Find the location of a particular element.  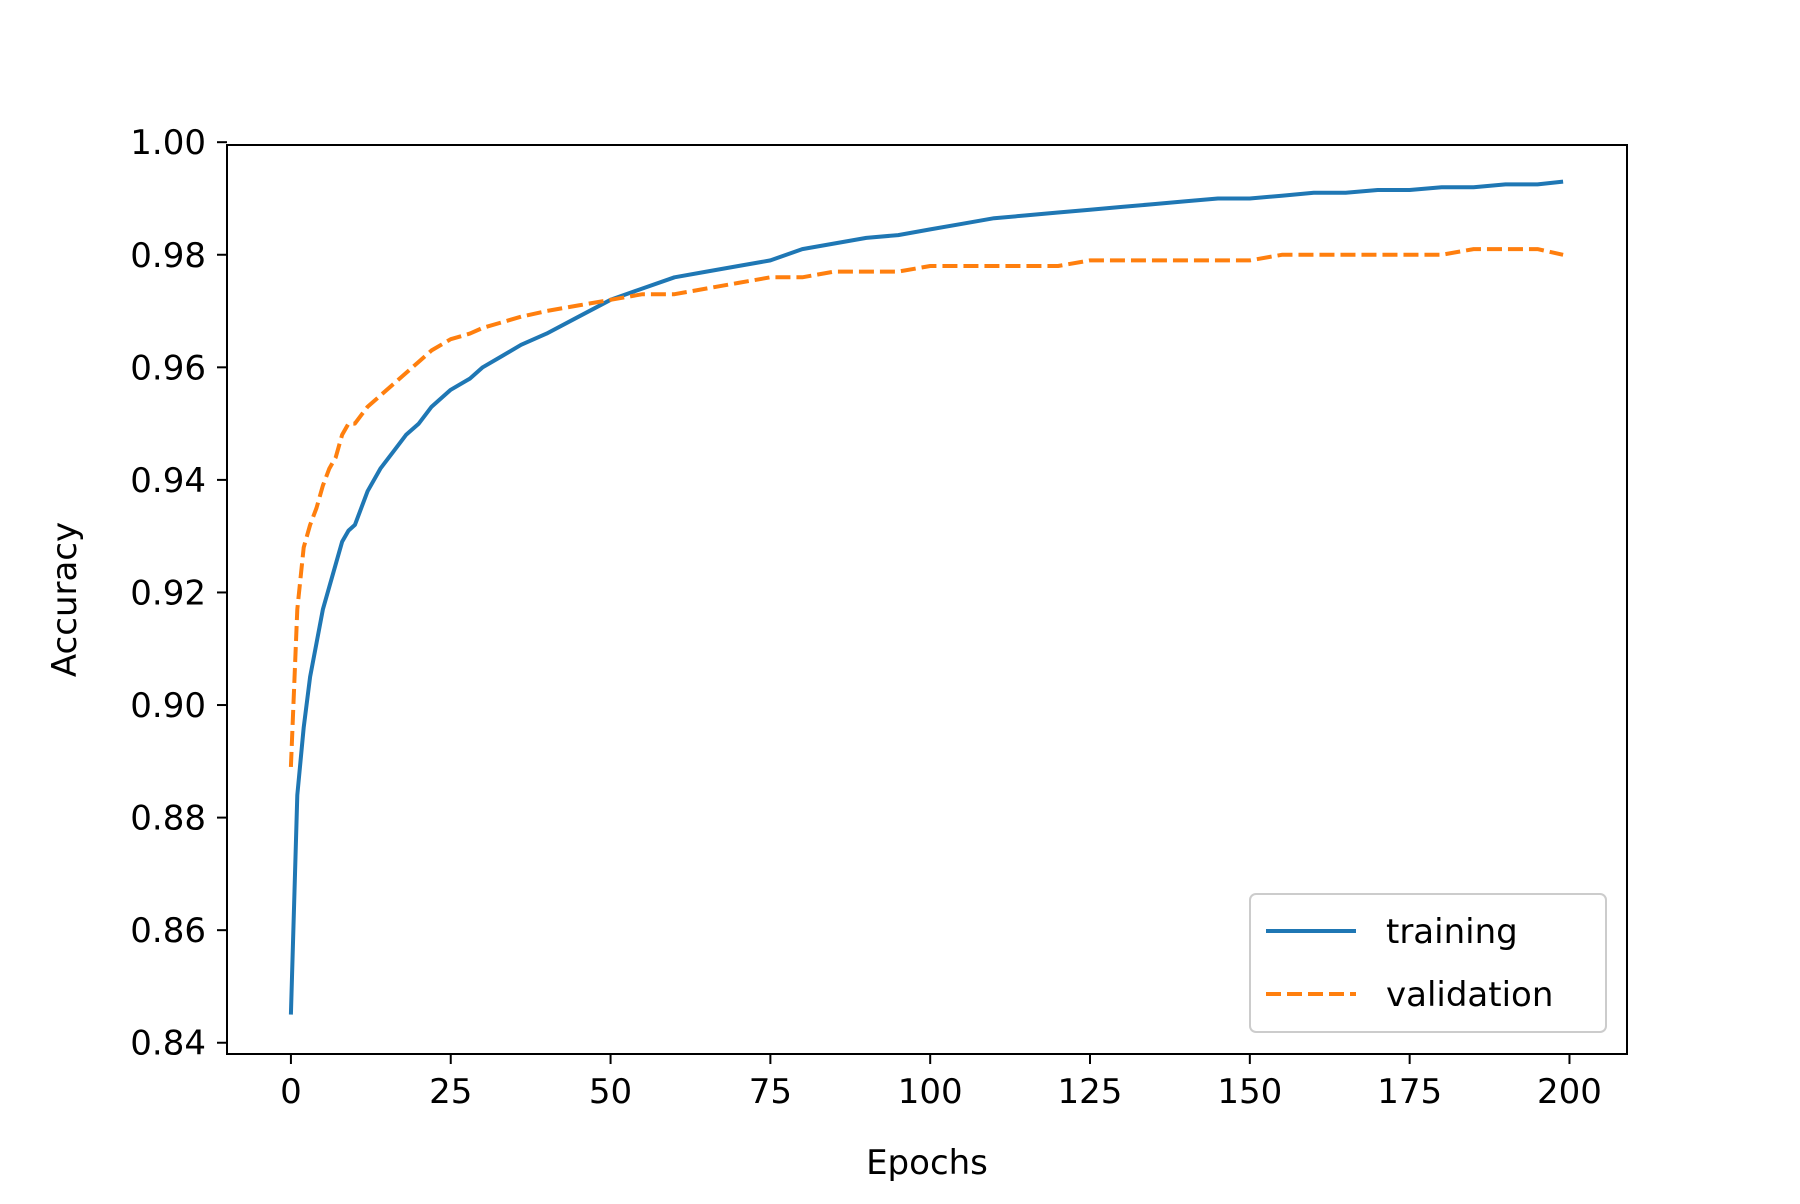

x-tick-label: 175 is located at coordinates (1409, 1092).